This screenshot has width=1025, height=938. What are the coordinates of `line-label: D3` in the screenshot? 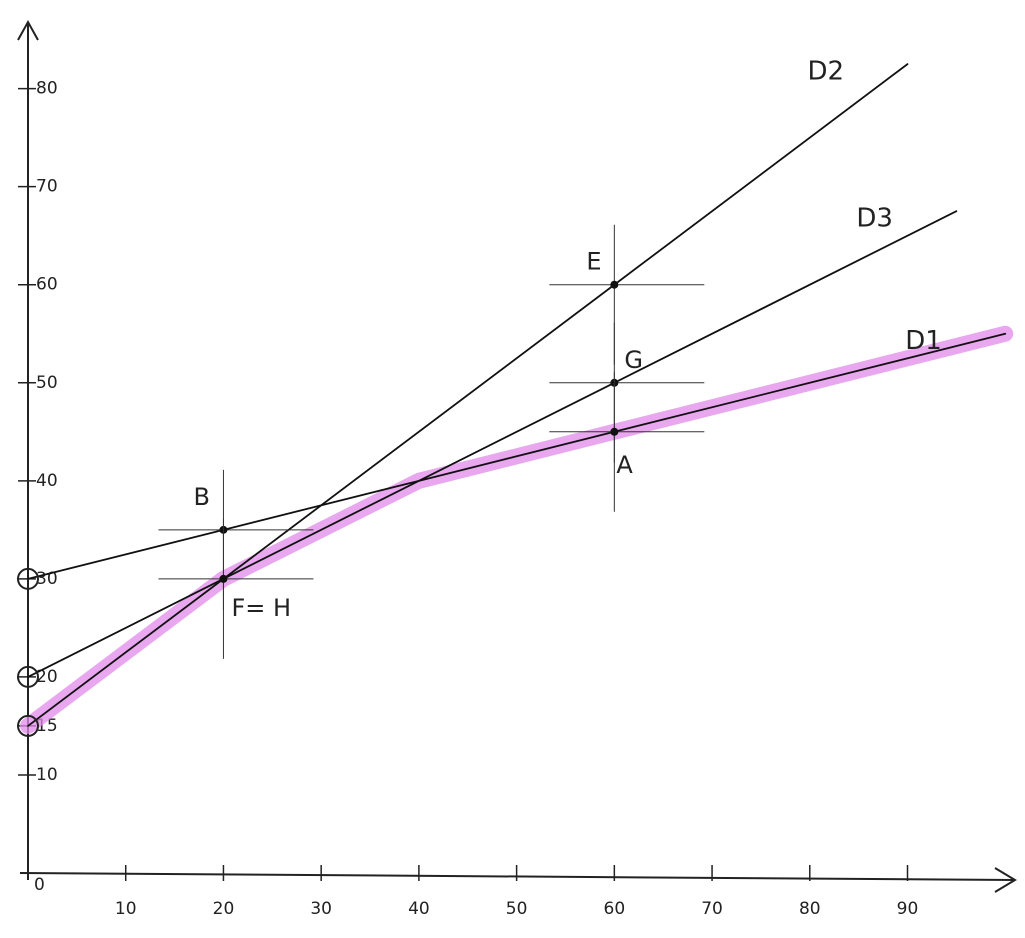 It's located at (874, 219).